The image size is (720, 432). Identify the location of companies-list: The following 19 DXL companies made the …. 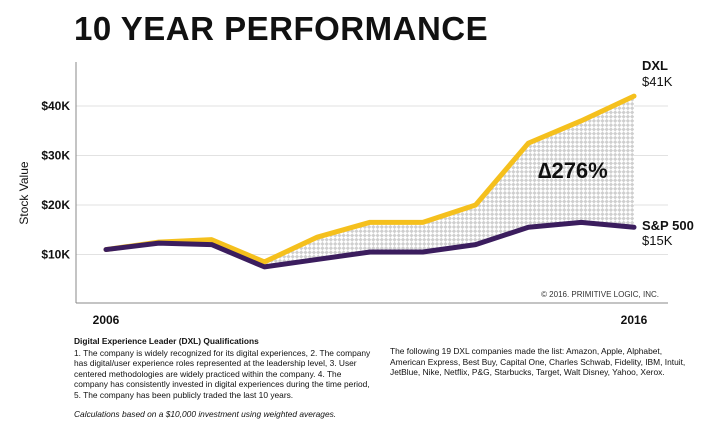
(538, 362).